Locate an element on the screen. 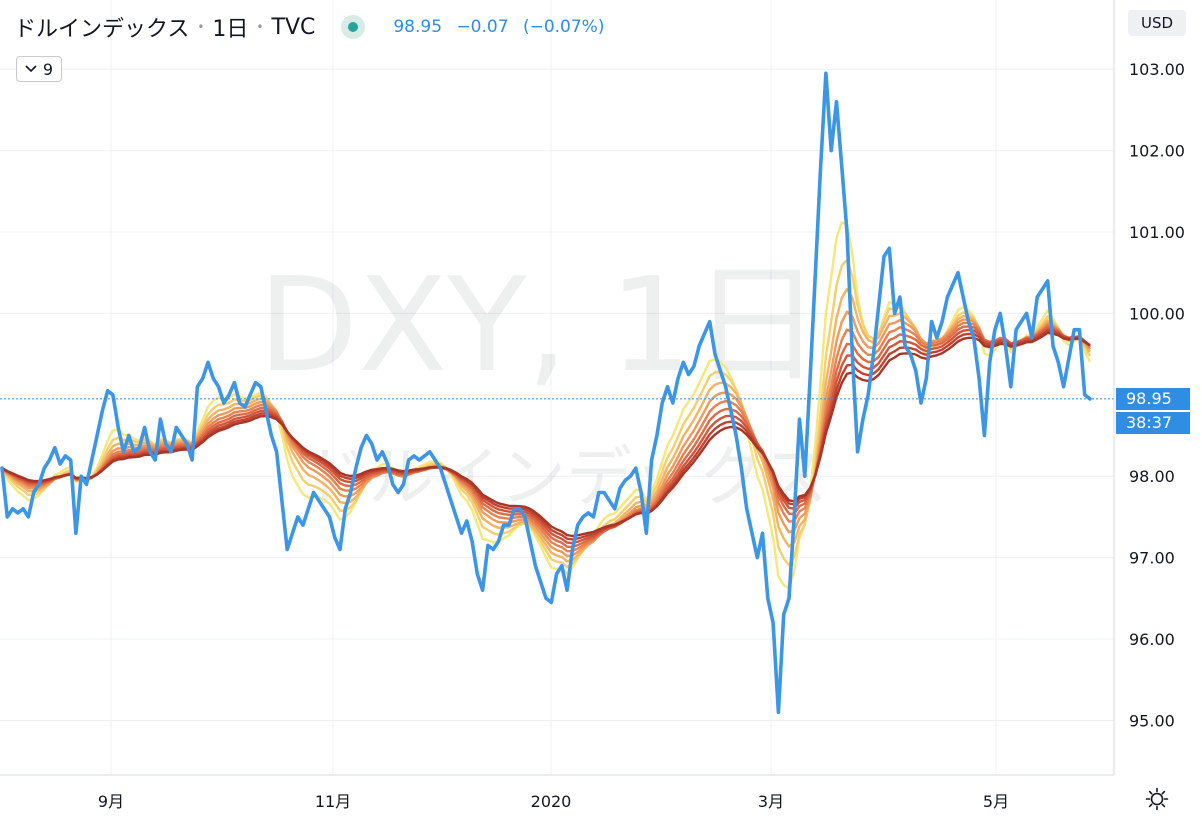 The width and height of the screenshot is (1202, 820). time-tick-label: 11月 is located at coordinates (333, 801).